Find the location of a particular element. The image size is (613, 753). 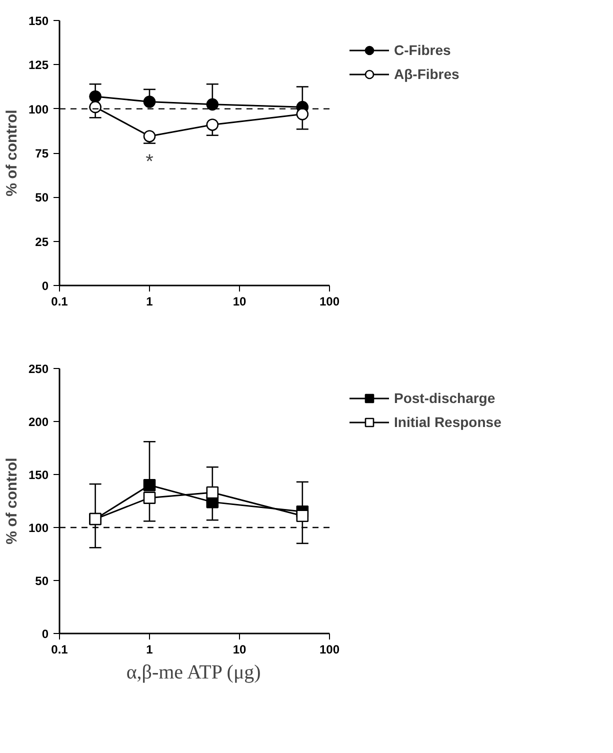

y-tick-label: 75 is located at coordinates (42, 153).